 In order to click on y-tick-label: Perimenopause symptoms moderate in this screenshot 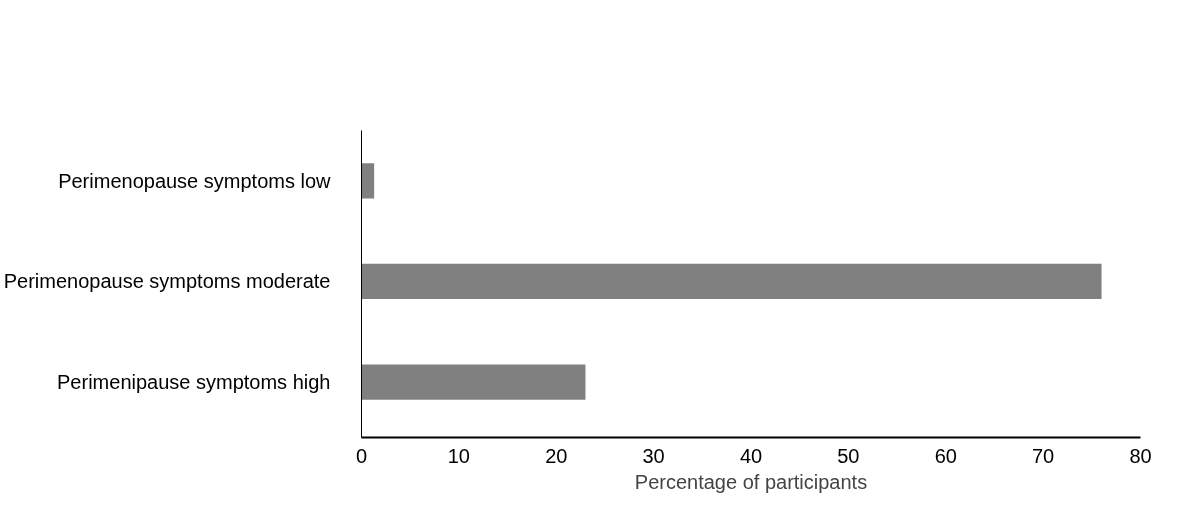, I will do `click(167, 281)`.